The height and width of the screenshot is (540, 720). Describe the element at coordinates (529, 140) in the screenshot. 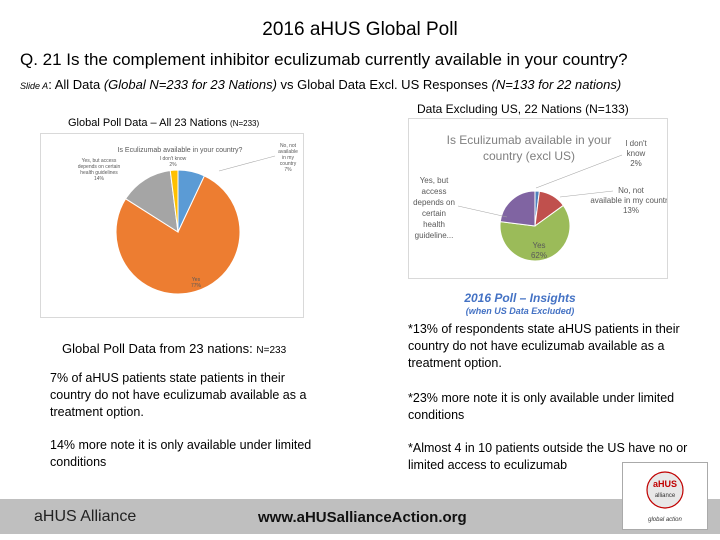

I see `right-chart-title-line1: Is Eculizumab available in your` at that location.